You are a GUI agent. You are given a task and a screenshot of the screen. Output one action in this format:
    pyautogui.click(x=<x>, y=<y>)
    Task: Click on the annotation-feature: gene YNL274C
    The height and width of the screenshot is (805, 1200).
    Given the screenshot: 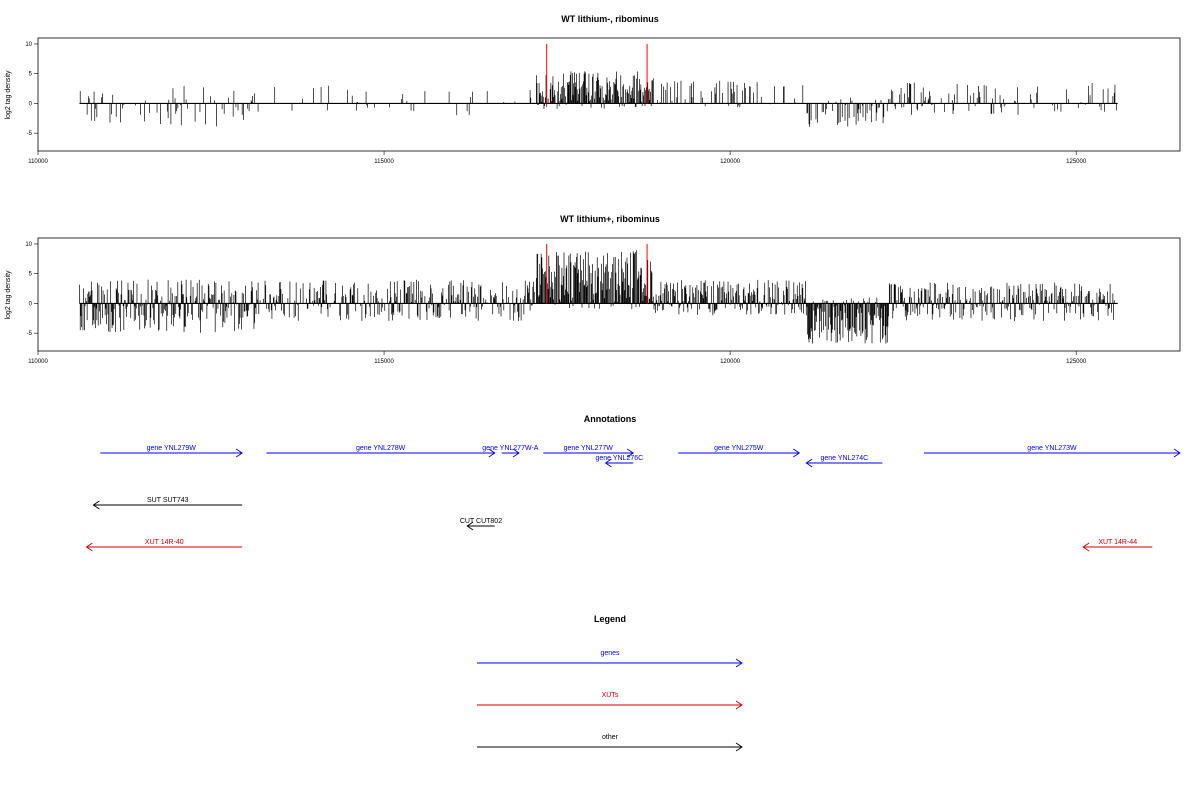 What is the action you would take?
    pyautogui.click(x=844, y=461)
    